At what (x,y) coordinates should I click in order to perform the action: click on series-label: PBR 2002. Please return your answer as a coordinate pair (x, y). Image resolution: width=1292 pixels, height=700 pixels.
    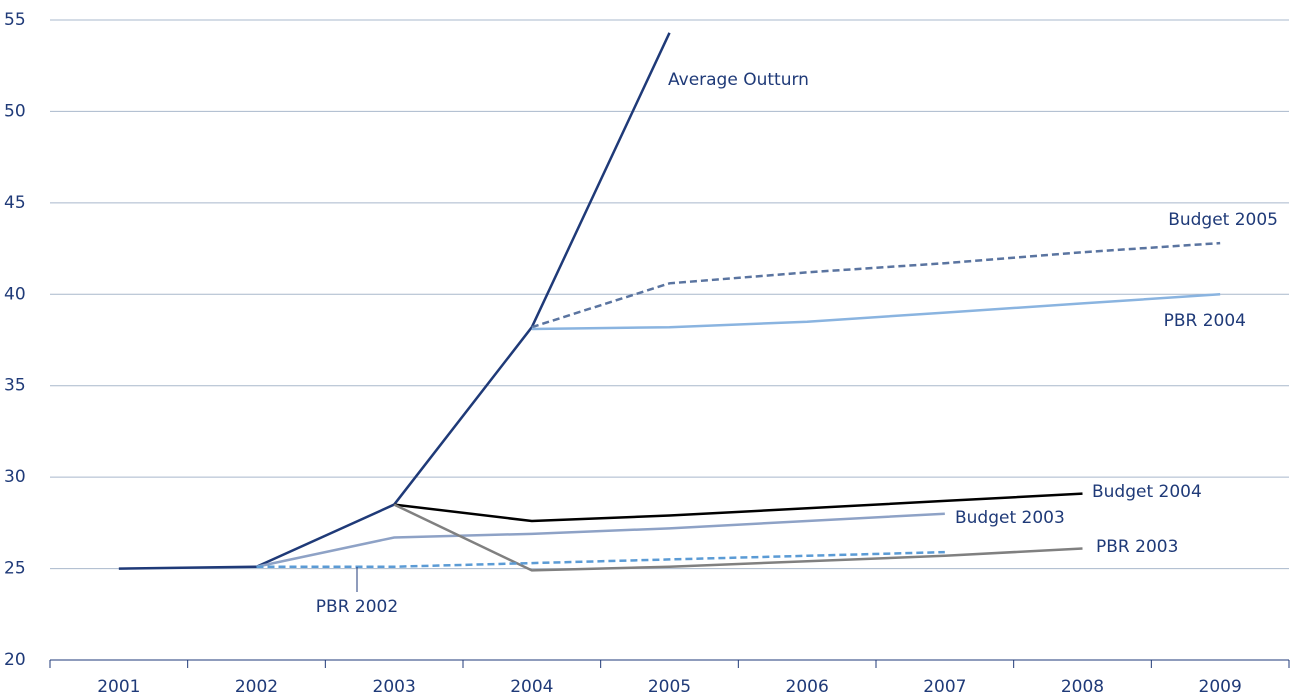
    Looking at the image, I should click on (357, 607).